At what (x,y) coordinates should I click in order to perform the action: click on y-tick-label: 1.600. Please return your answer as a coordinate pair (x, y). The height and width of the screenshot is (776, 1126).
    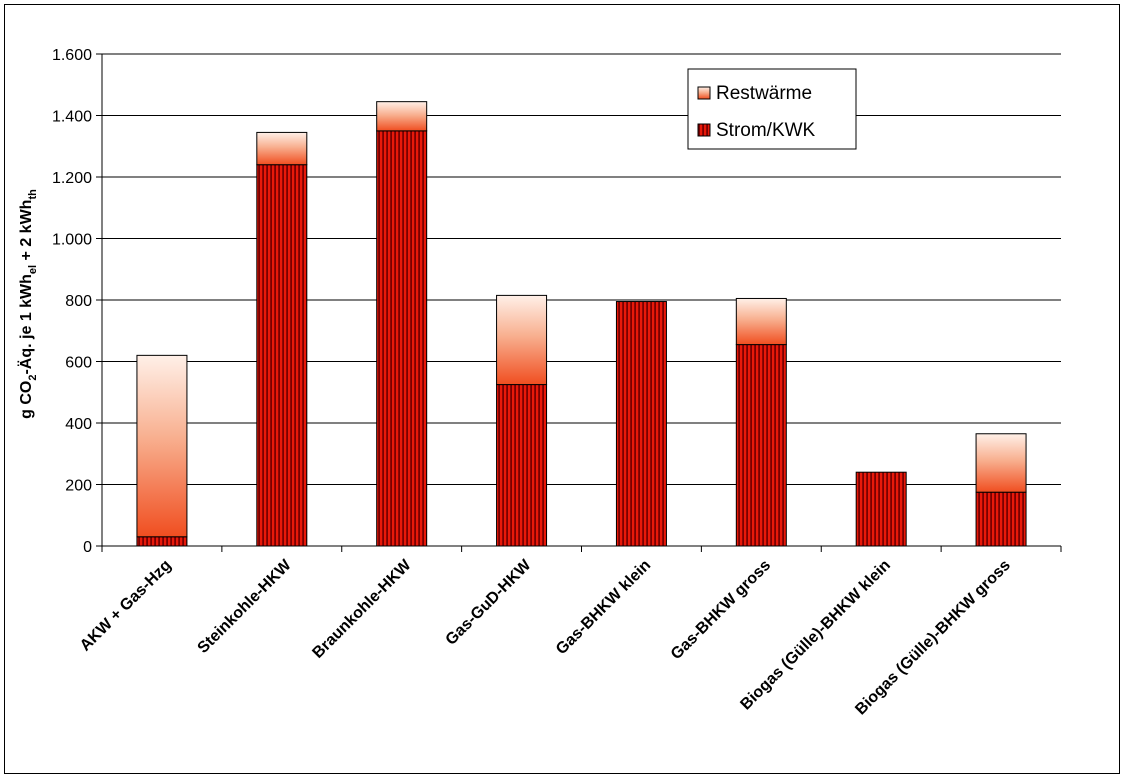
    Looking at the image, I should click on (72, 55).